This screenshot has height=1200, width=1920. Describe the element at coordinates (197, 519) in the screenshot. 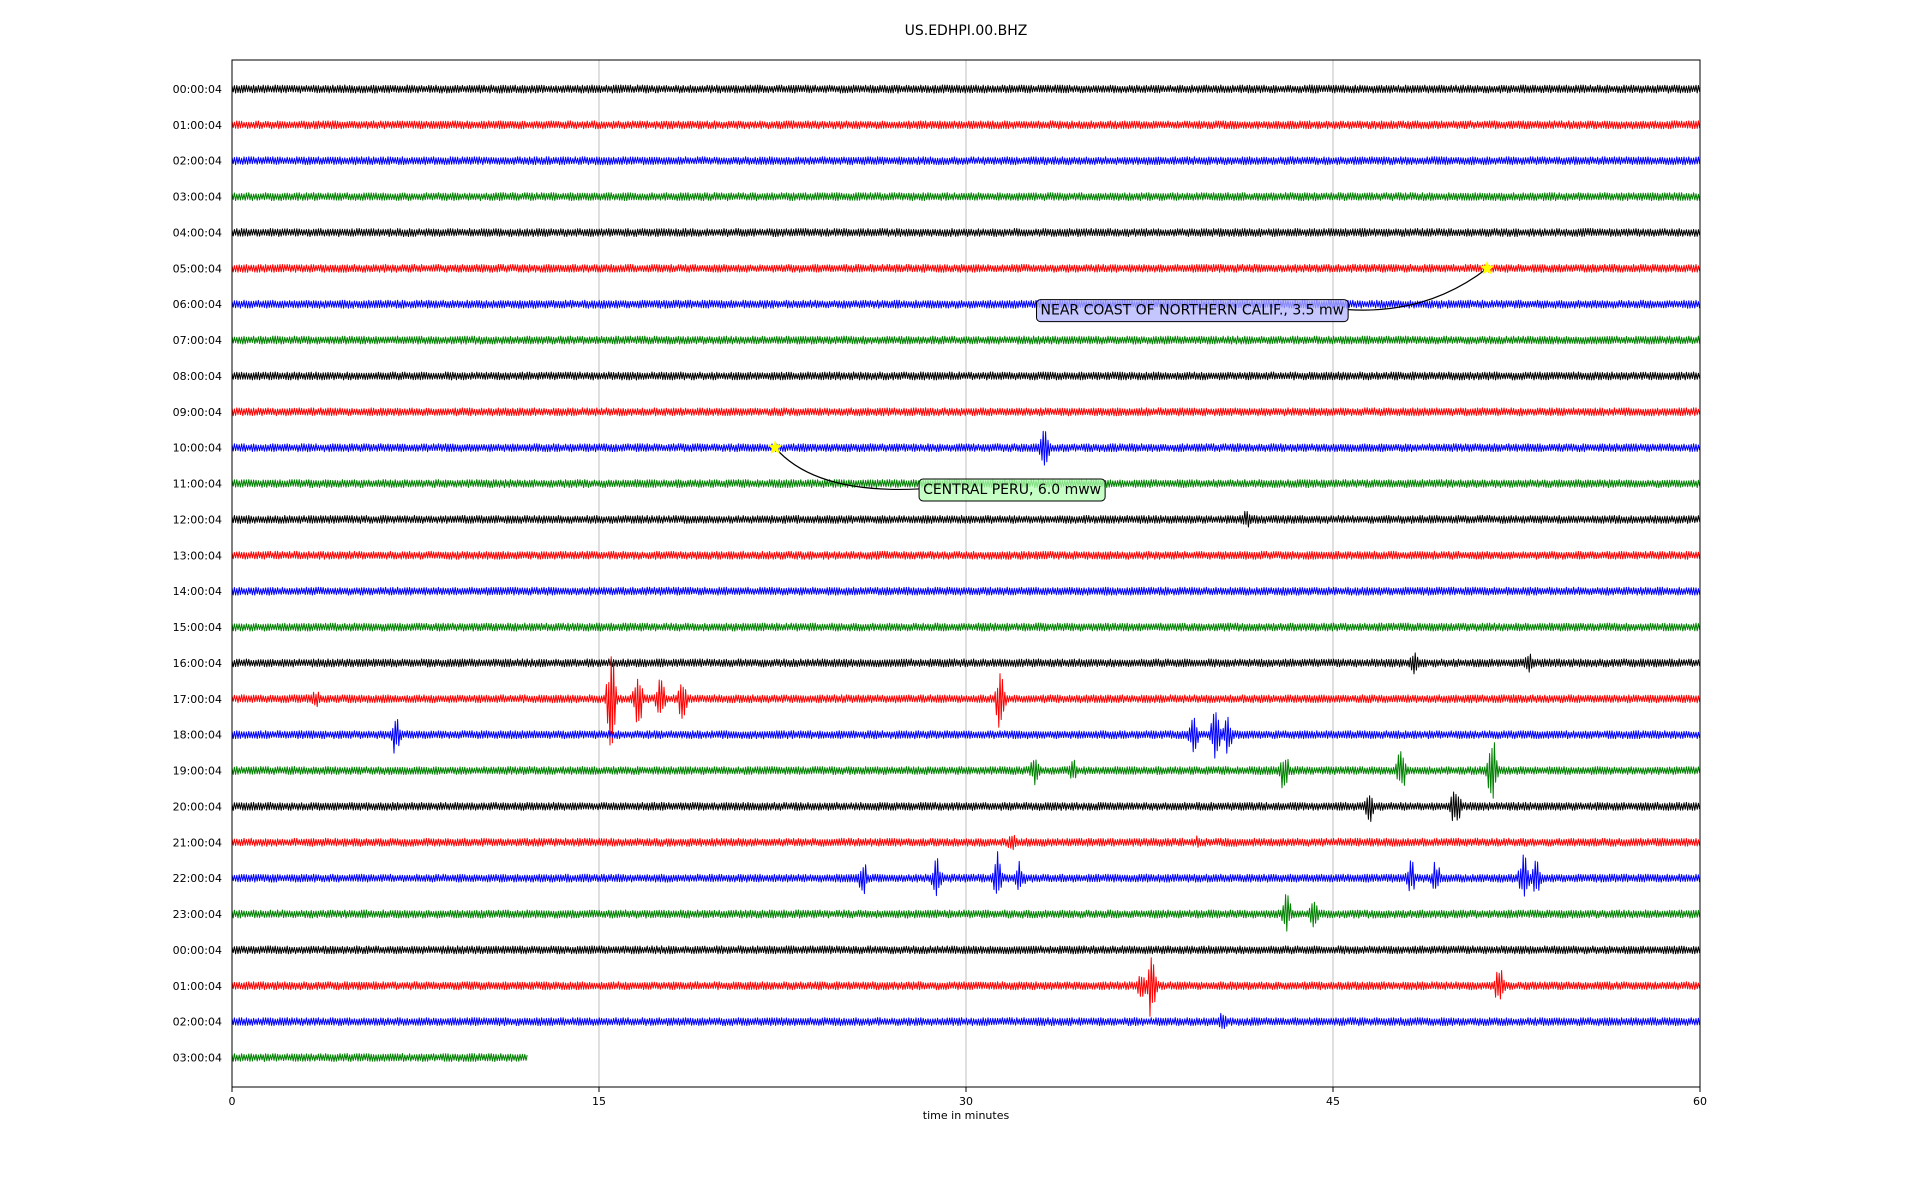

I see `row-label-12: 12:00:04` at that location.